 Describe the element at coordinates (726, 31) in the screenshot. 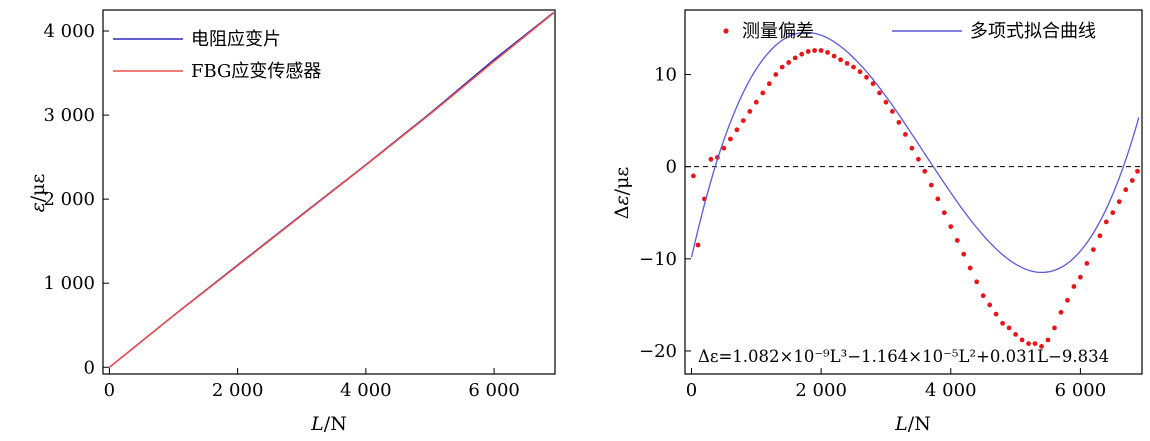

I see `legend-marker-measured-deviation` at that location.